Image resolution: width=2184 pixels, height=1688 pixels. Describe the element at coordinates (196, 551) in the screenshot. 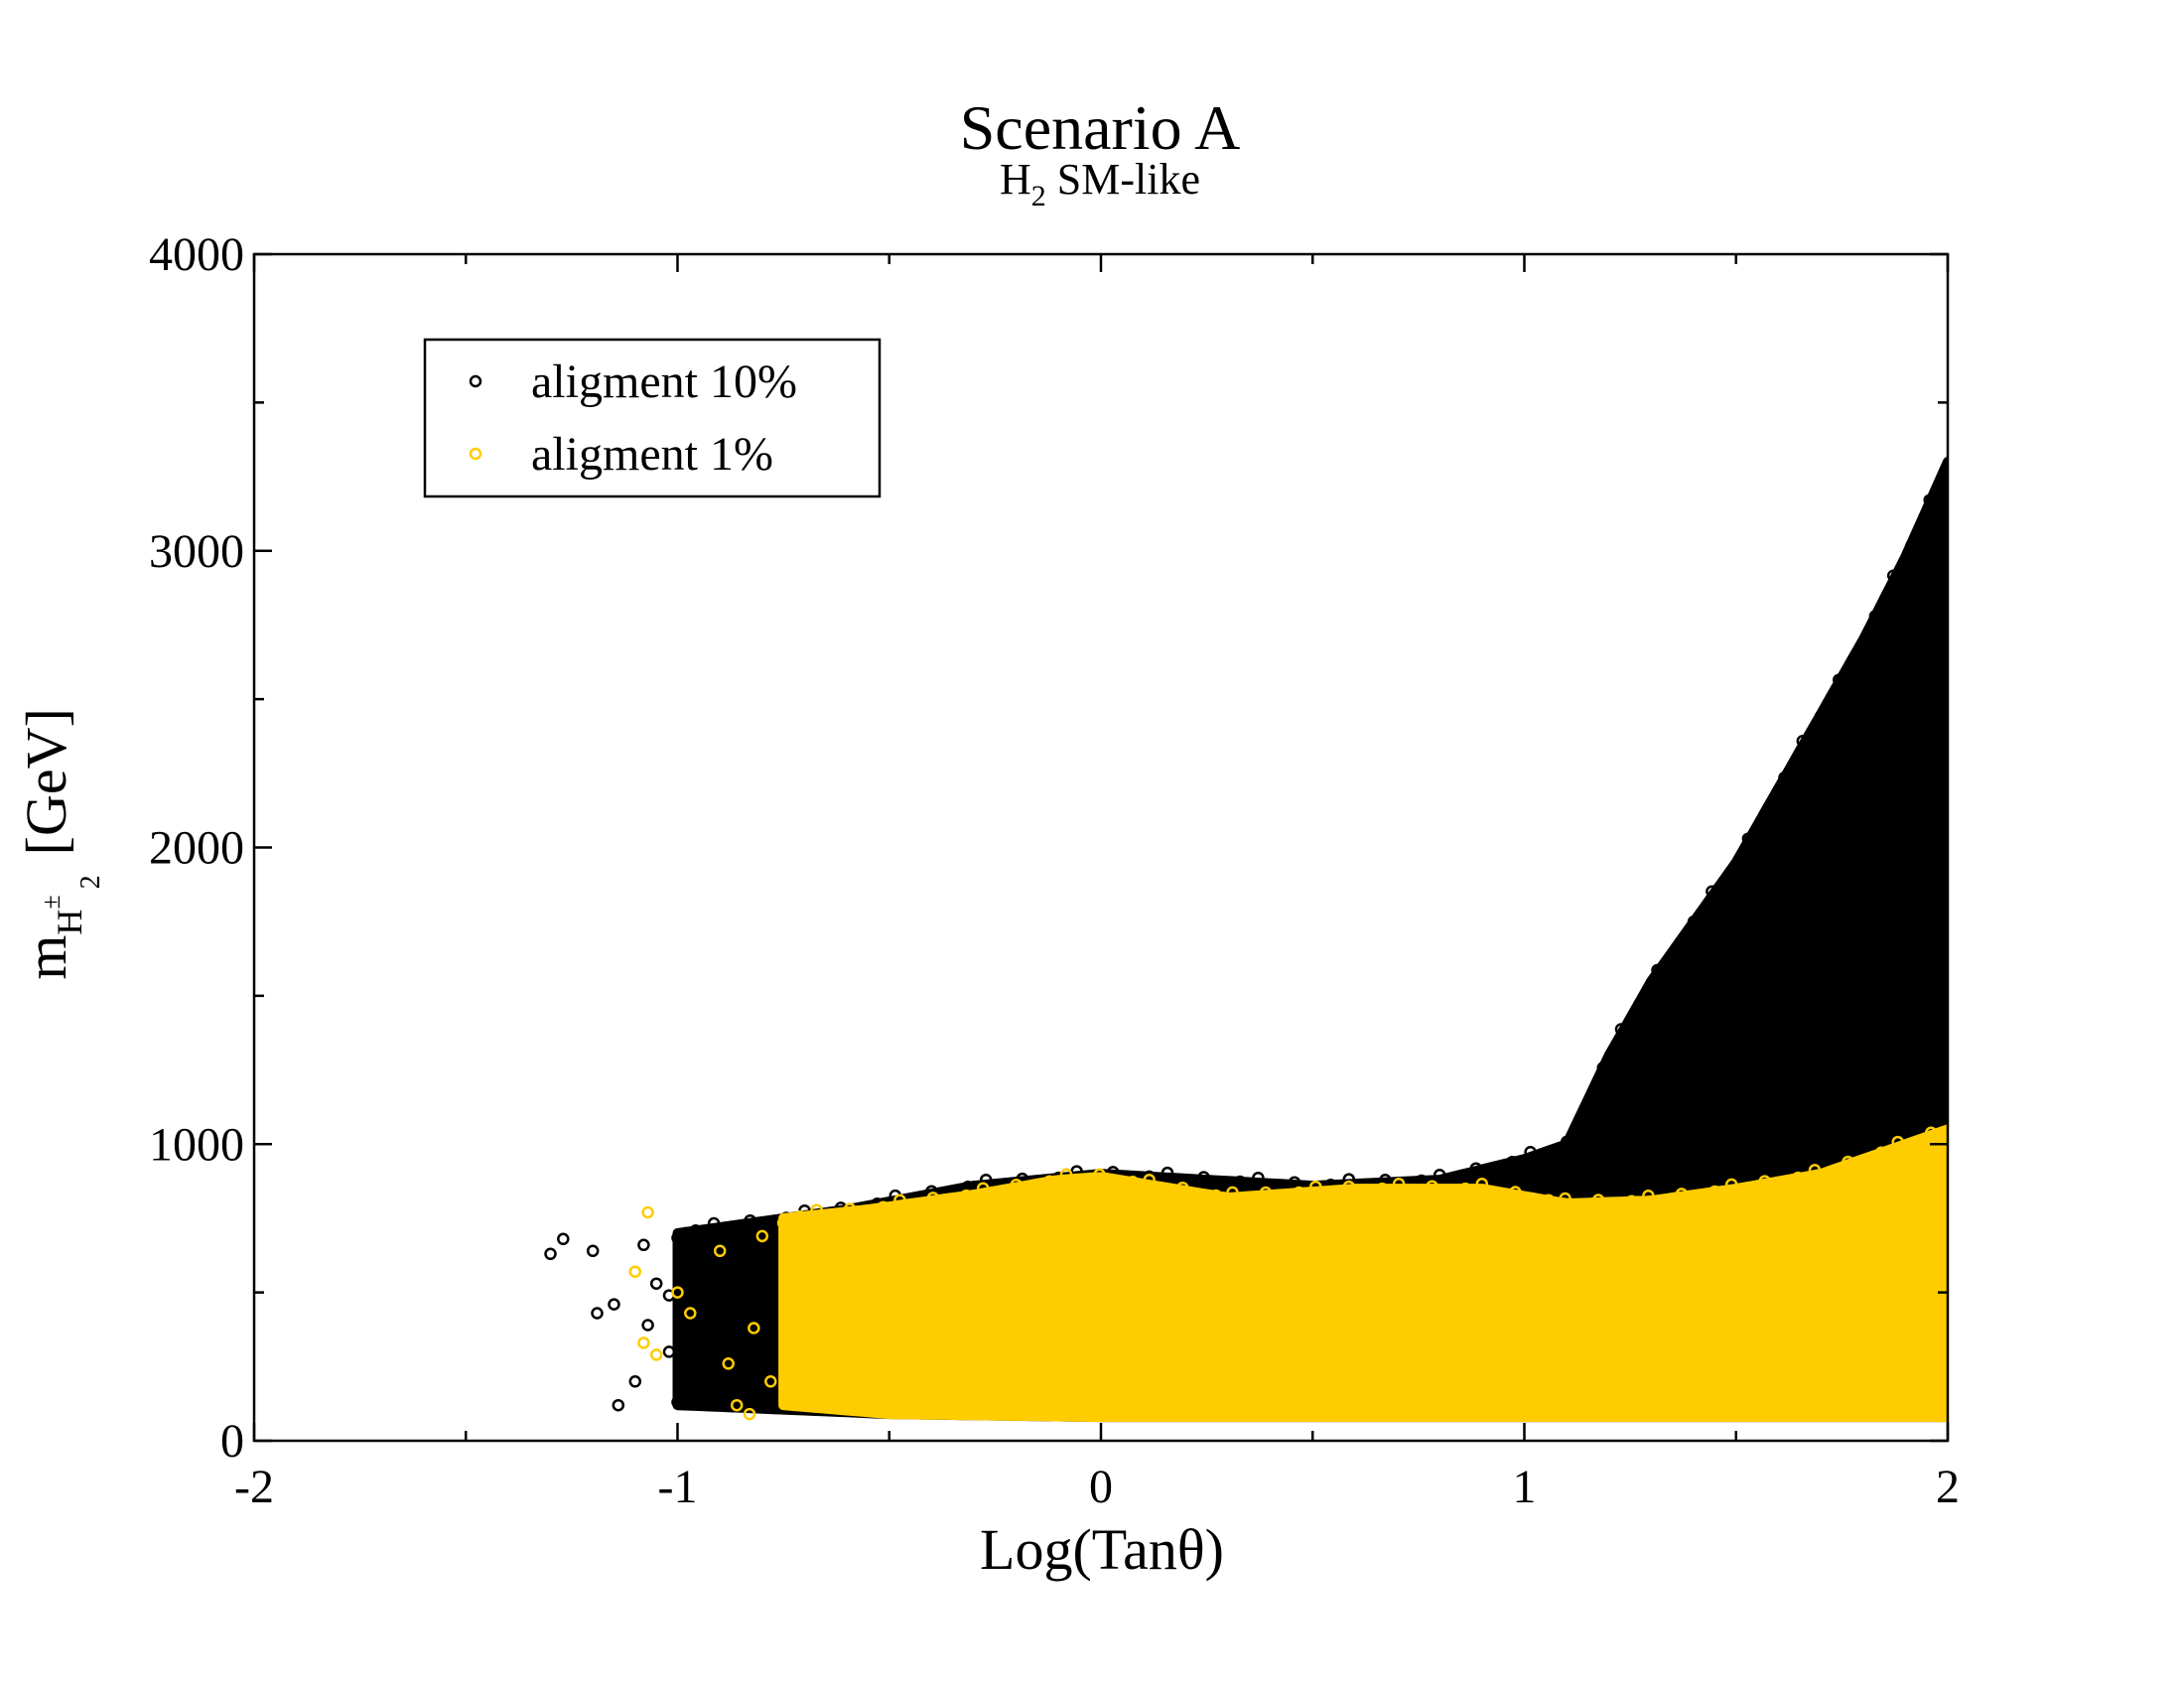

I see `y-tick-label: 3000` at that location.